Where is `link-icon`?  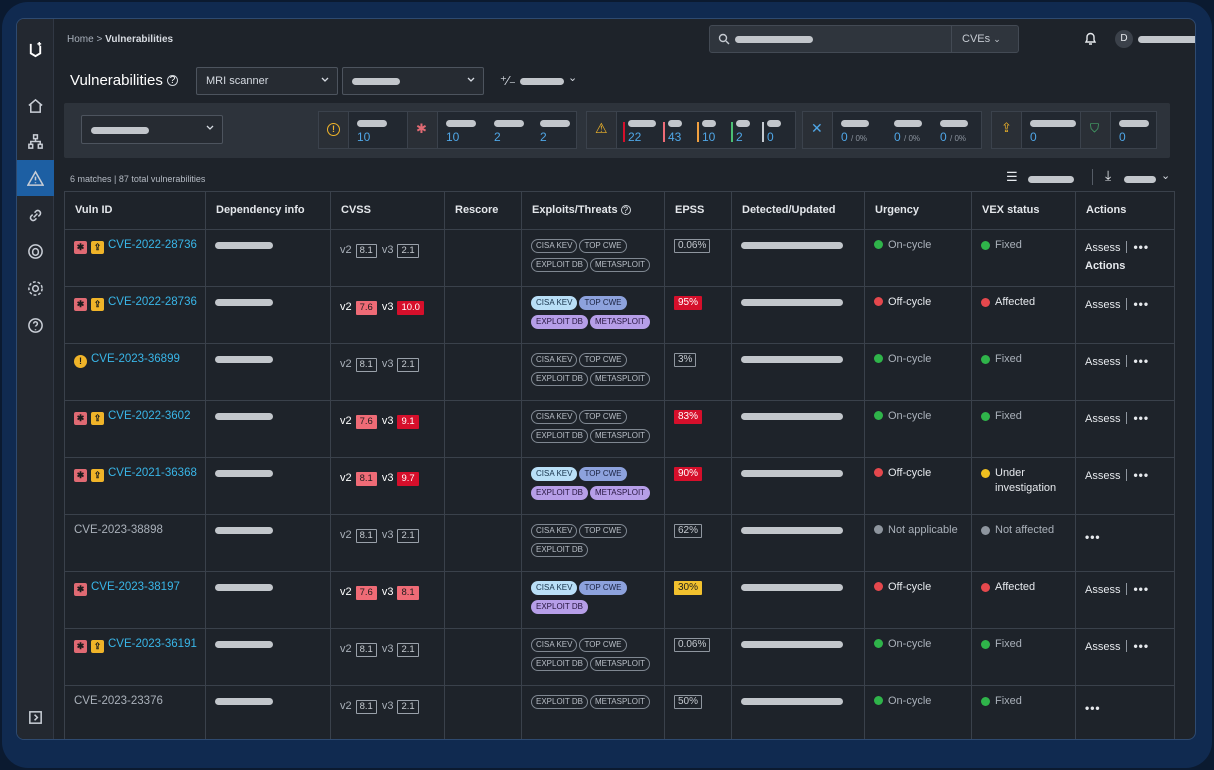
link-icon is located at coordinates (35, 215).